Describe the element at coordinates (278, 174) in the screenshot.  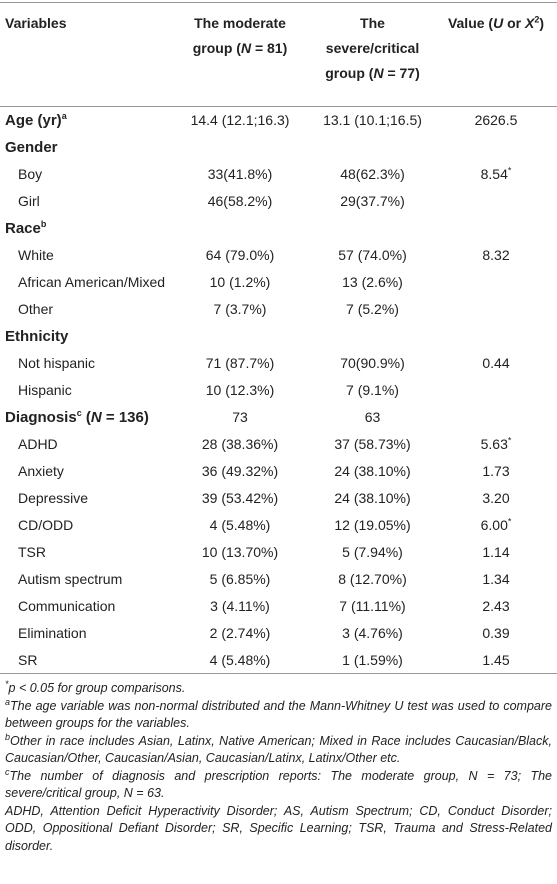
I see `data-row: Boy 33(41.8%) 48(62.3%) 8.54*` at that location.